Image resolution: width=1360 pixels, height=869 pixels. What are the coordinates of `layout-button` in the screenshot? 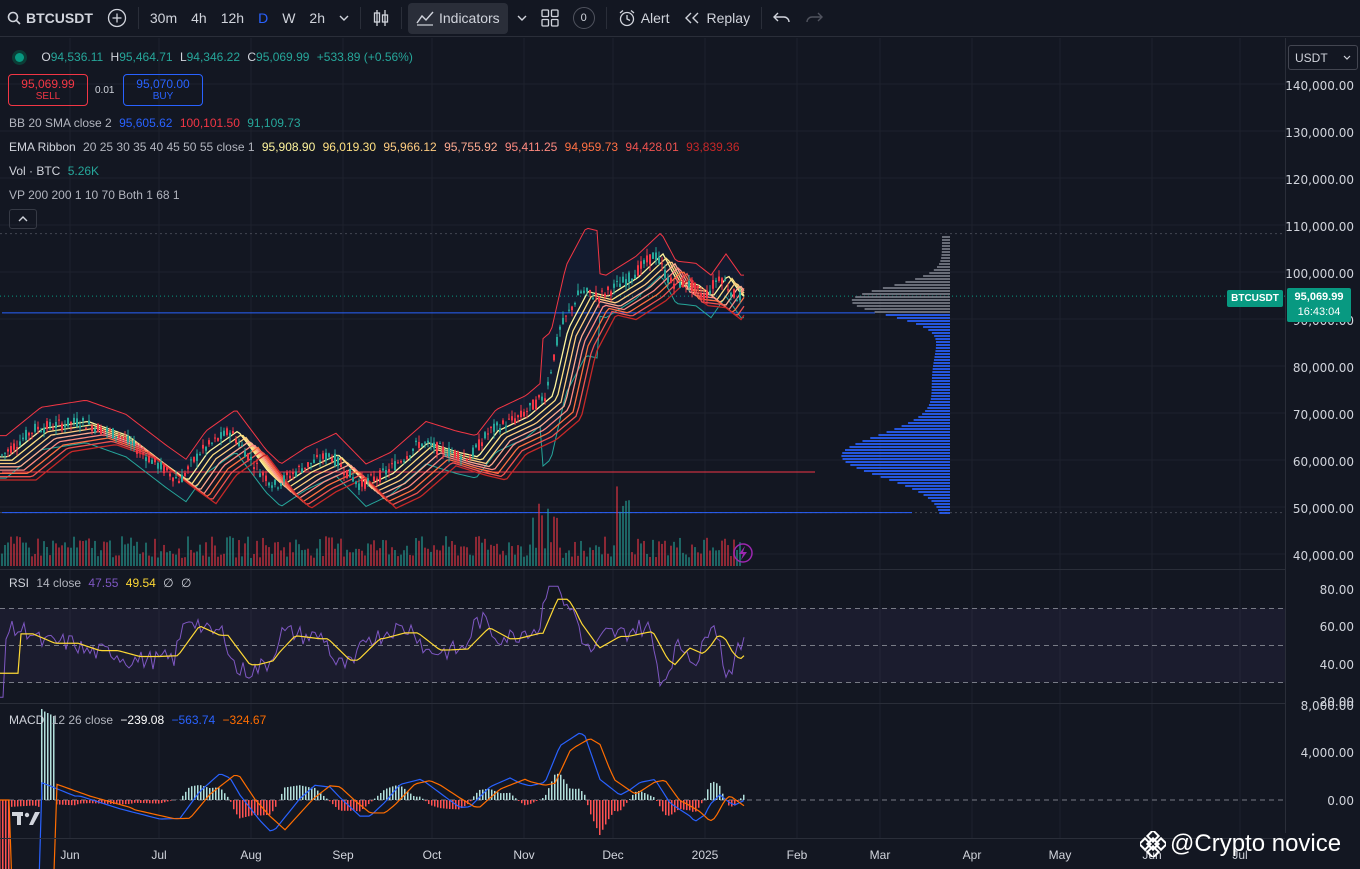 It's located at (550, 18).